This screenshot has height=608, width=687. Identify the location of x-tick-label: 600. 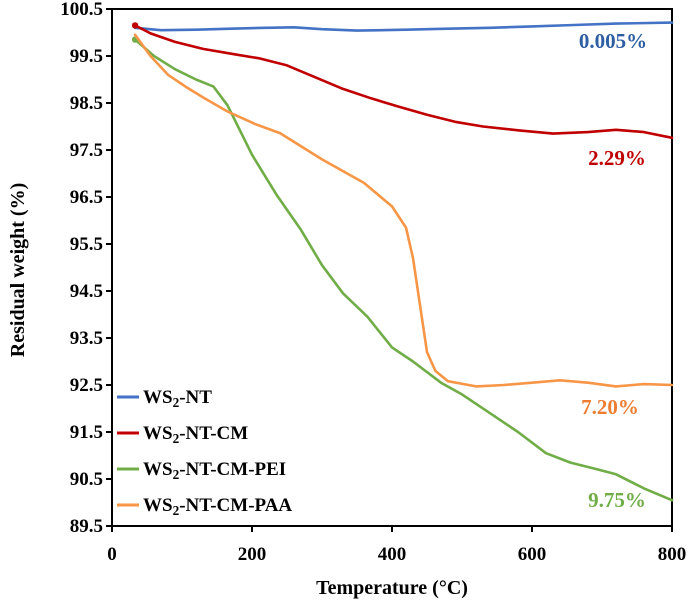
(532, 554).